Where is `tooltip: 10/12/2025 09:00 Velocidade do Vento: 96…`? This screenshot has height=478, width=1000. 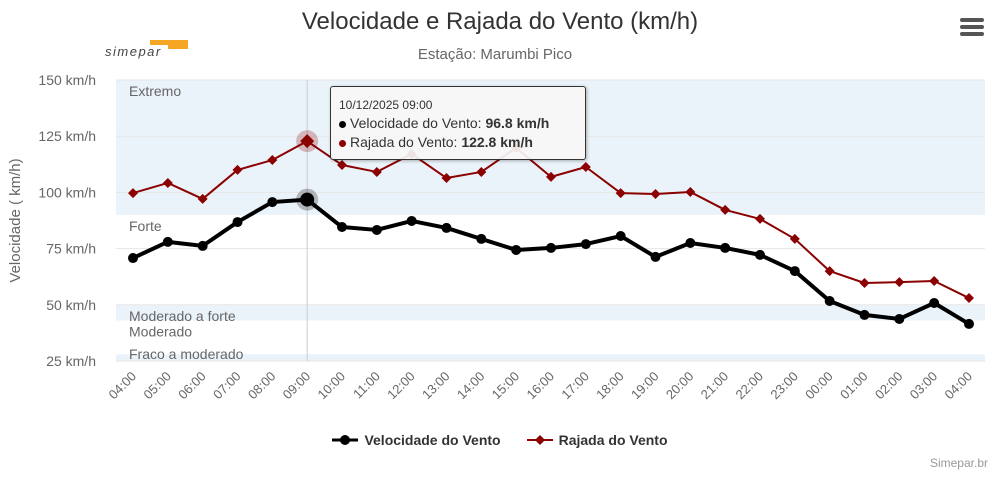
tooltip: 10/12/2025 09:00 Velocidade do Vento: 96… is located at coordinates (458, 123).